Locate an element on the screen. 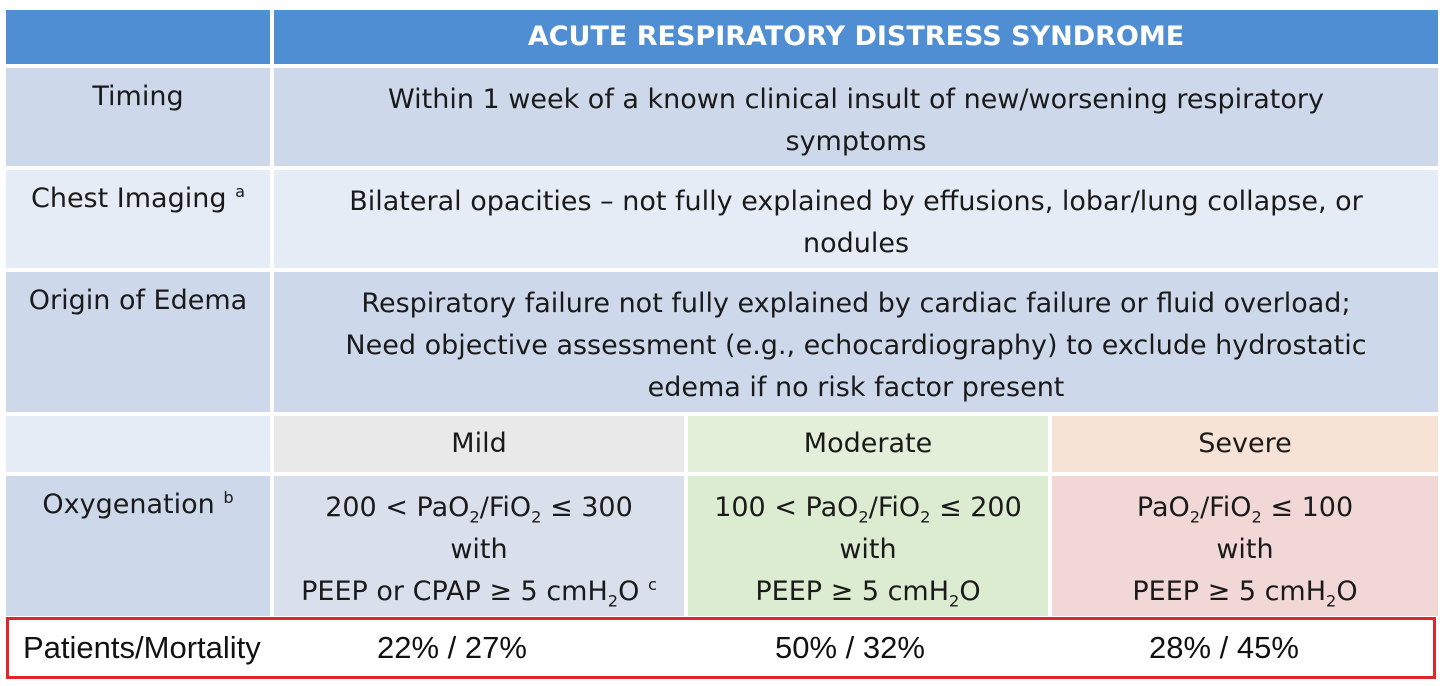 The height and width of the screenshot is (686, 1446). oxygenation-severe-with: with is located at coordinates (1245, 549).